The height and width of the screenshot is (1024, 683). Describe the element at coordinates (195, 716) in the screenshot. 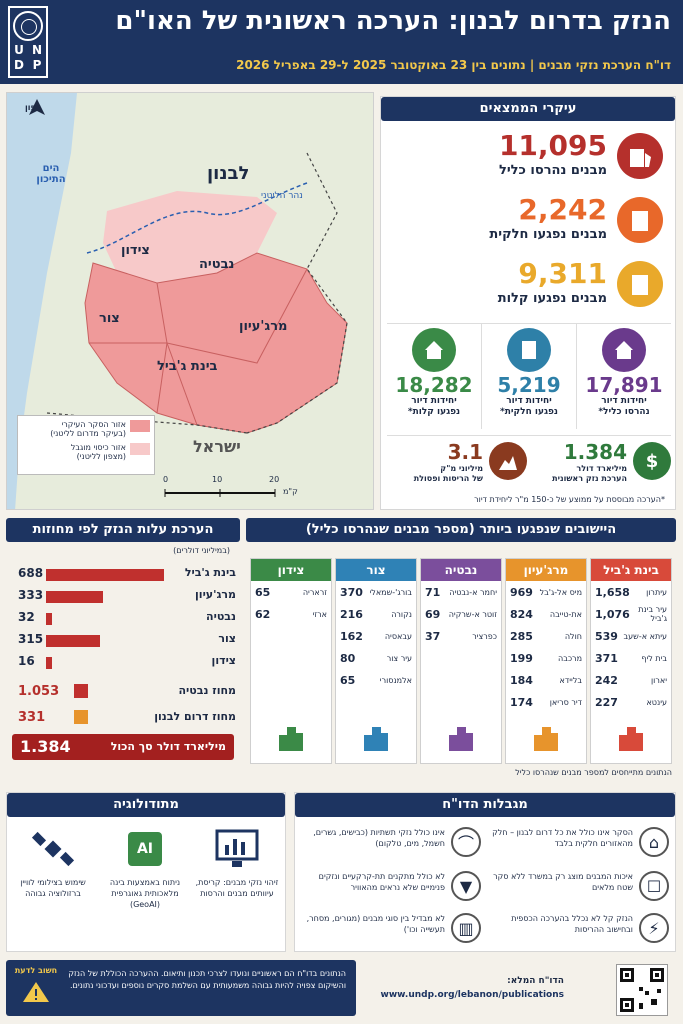

I see `total-south-label: מחוז דרום לבנון` at that location.